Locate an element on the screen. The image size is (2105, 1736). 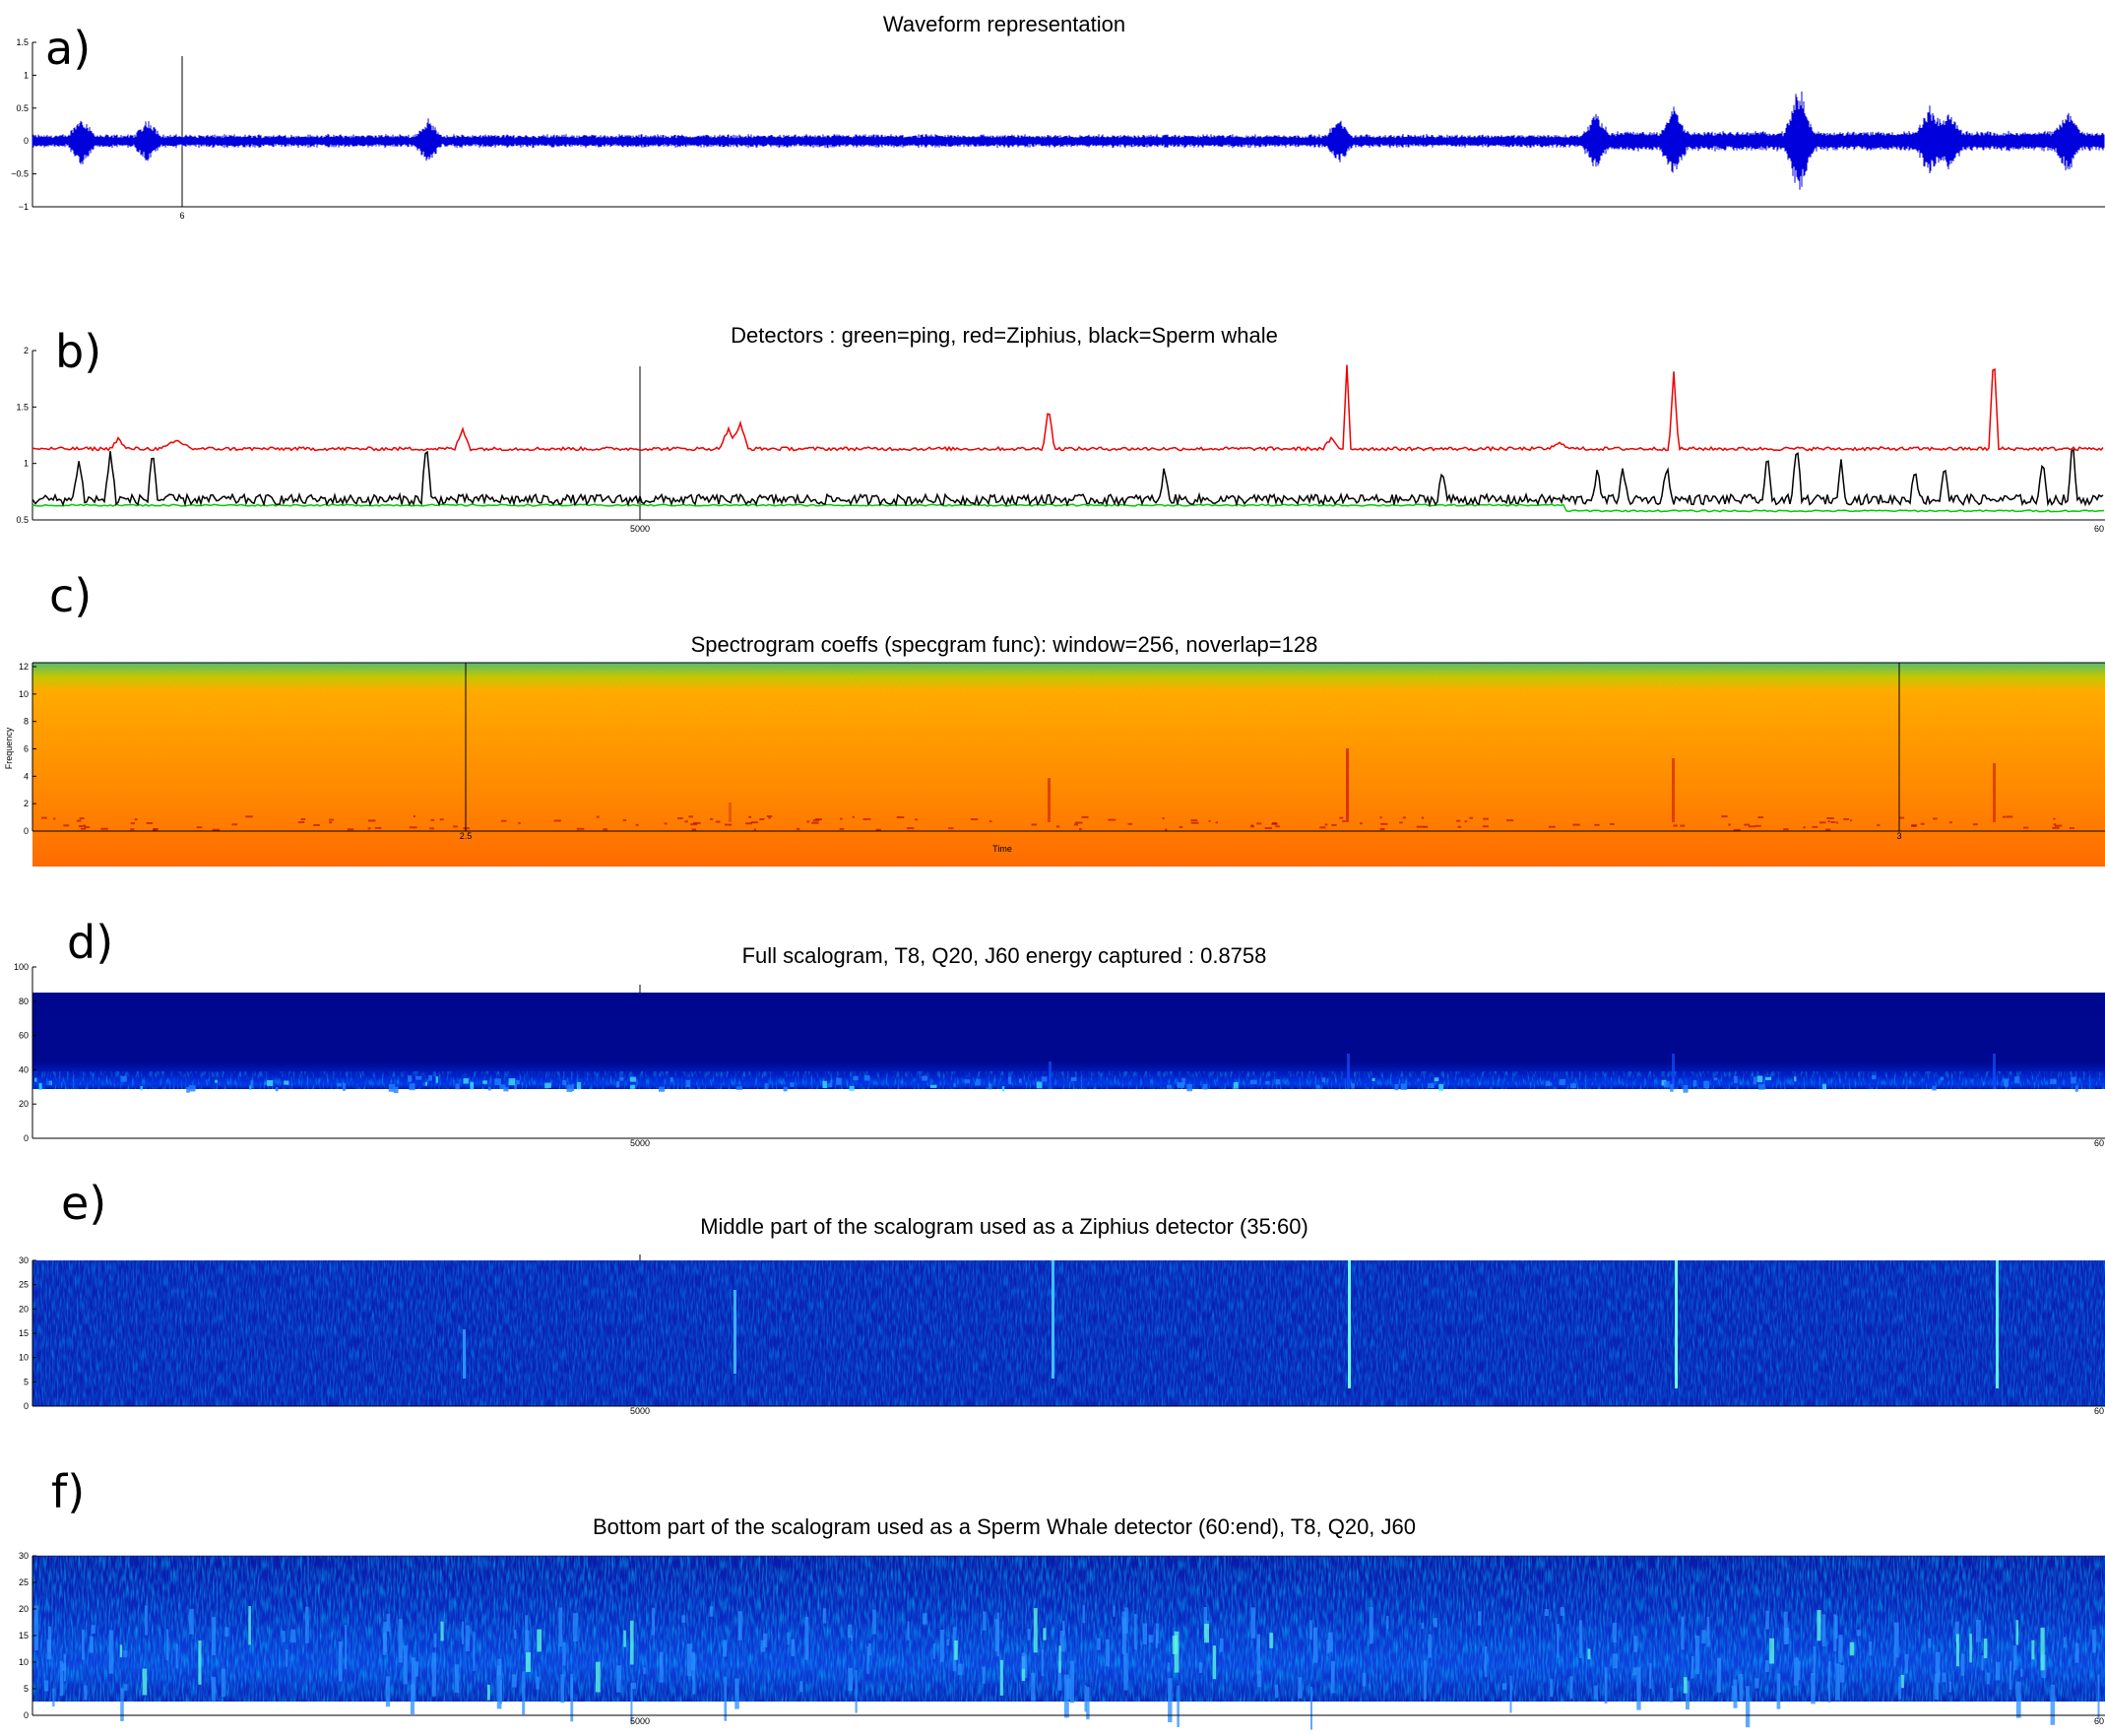
panel-label: e) is located at coordinates (84, 1203).